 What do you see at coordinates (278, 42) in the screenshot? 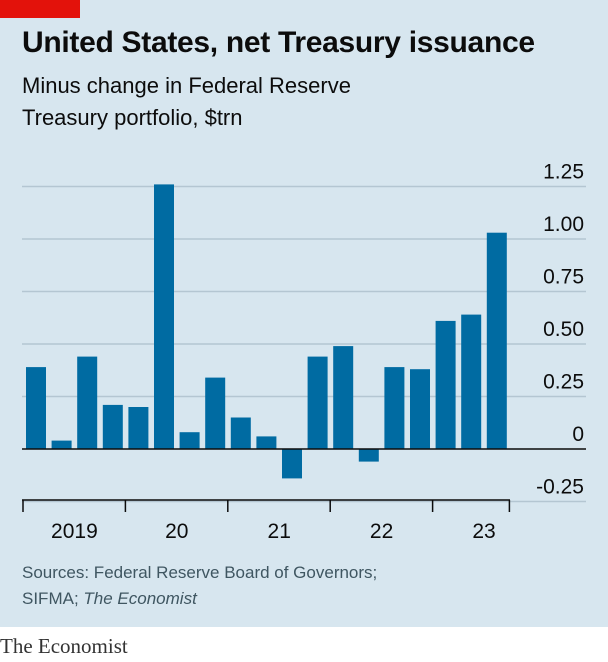
I see `chart-title: United States, net Treasury issuance` at bounding box center [278, 42].